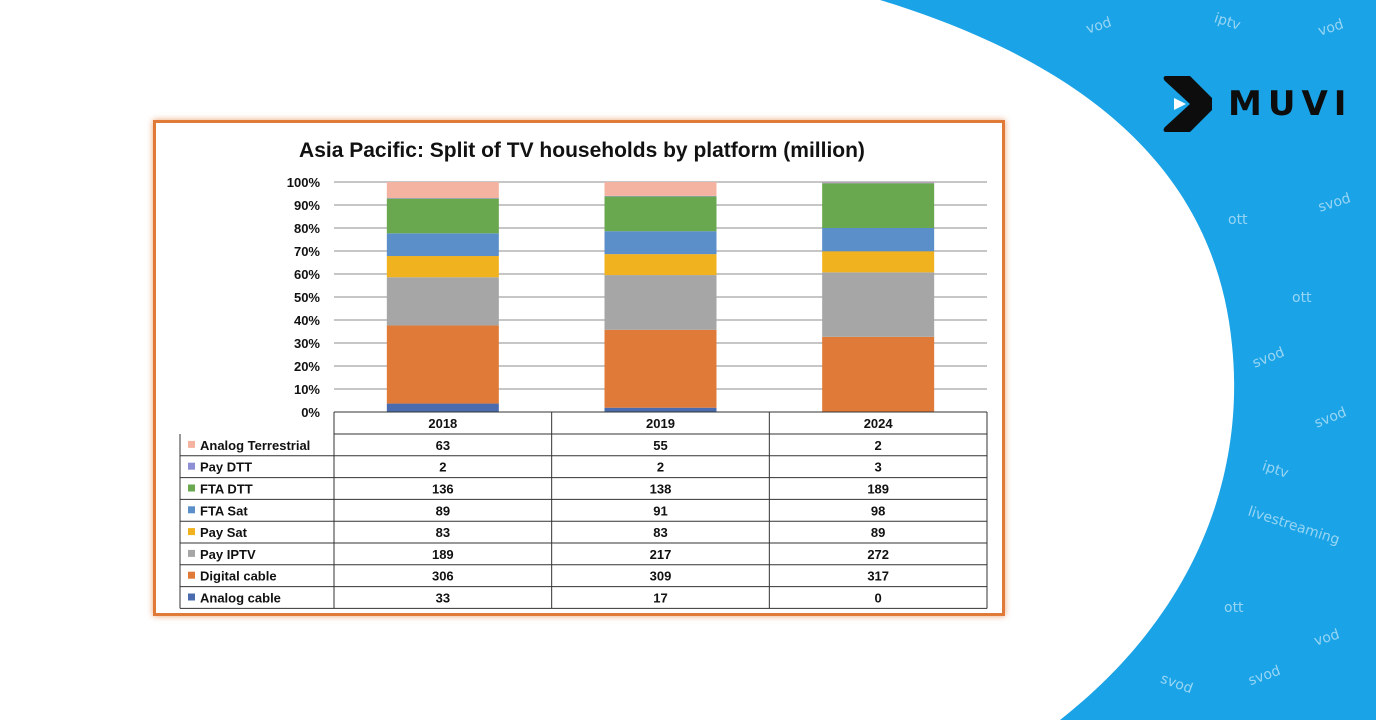 The image size is (1376, 720). What do you see at coordinates (228, 554) in the screenshot?
I see `legend-label: Pay IPTV` at bounding box center [228, 554].